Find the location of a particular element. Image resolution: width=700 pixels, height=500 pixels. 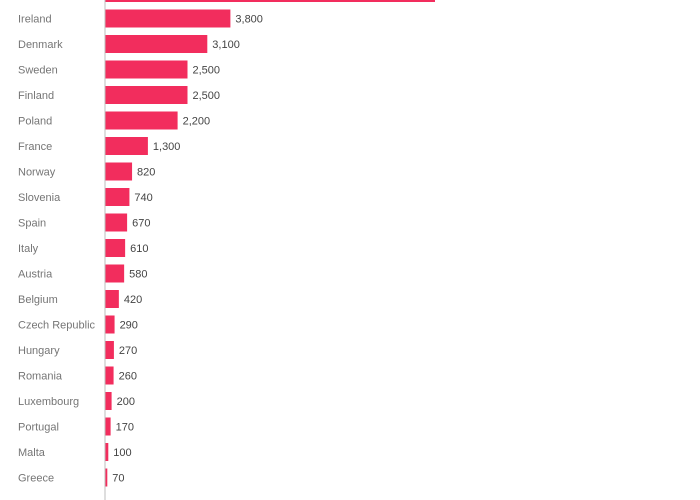

bar-malta is located at coordinates (107, 452).